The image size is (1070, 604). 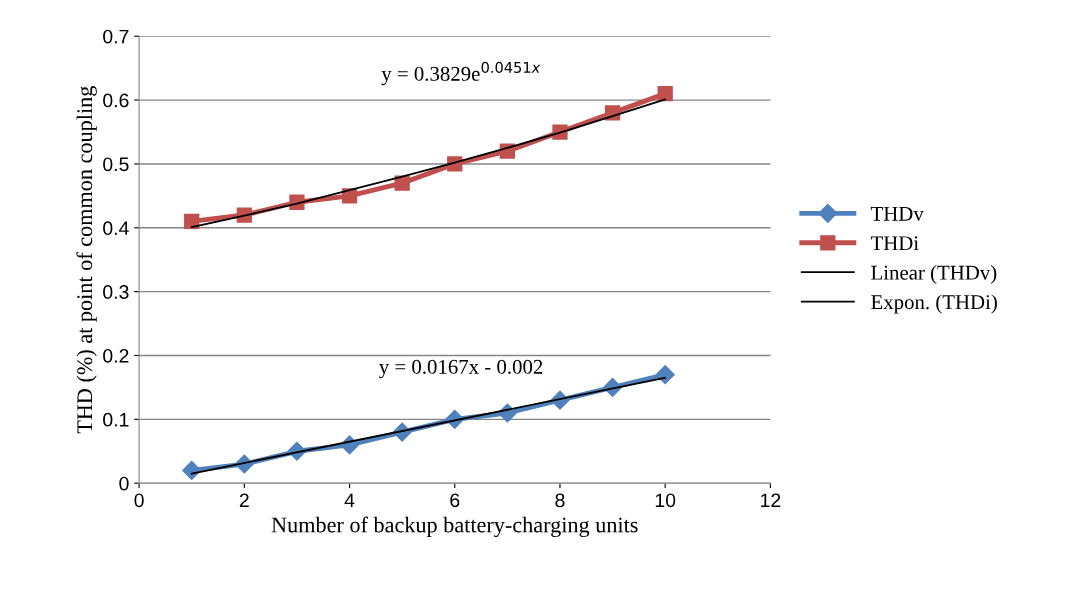 What do you see at coordinates (116, 164) in the screenshot?
I see `y-tick-label: 0.5` at bounding box center [116, 164].